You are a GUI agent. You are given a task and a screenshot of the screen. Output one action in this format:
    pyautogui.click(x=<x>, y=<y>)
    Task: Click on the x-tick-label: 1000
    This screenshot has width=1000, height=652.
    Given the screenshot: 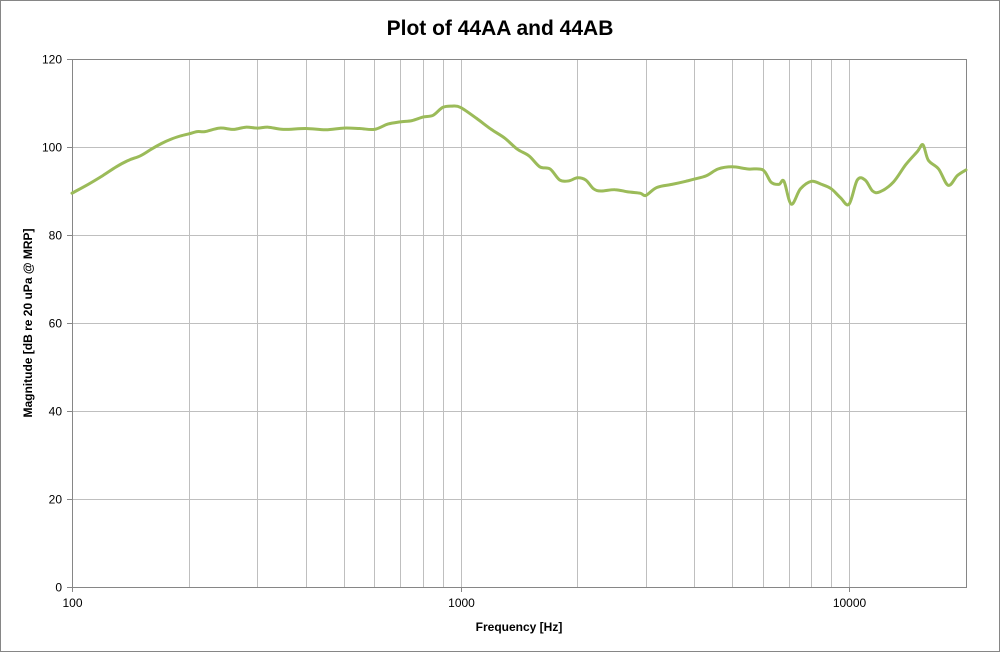 What is the action you would take?
    pyautogui.click(x=461, y=603)
    